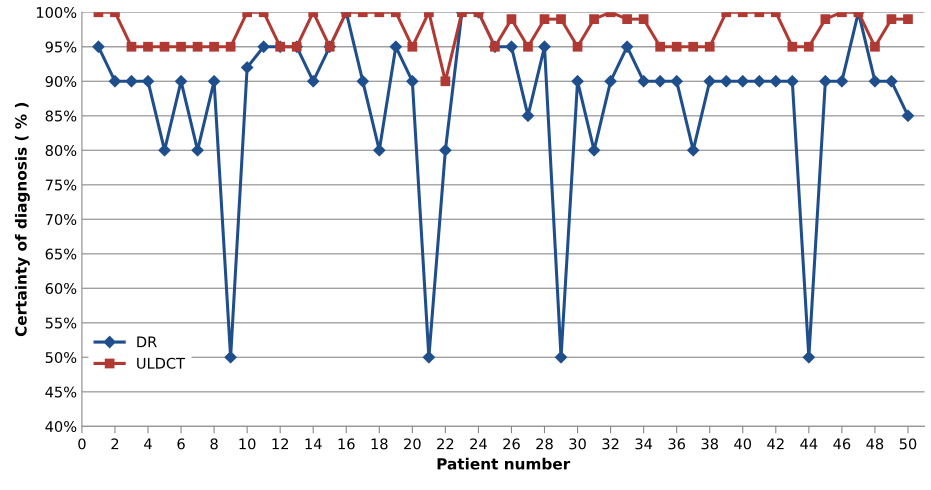  What do you see at coordinates (908, 444) in the screenshot?
I see `x-tick-label: 50` at bounding box center [908, 444].